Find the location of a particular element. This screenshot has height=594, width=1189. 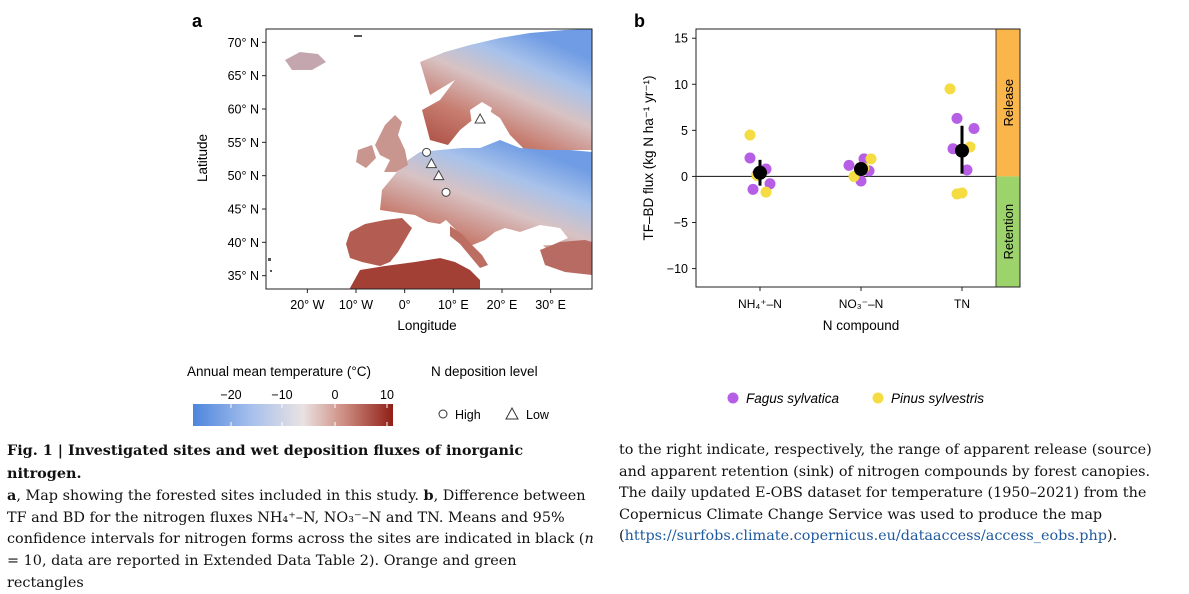

y-tick-label: 10 is located at coordinates (681, 85).